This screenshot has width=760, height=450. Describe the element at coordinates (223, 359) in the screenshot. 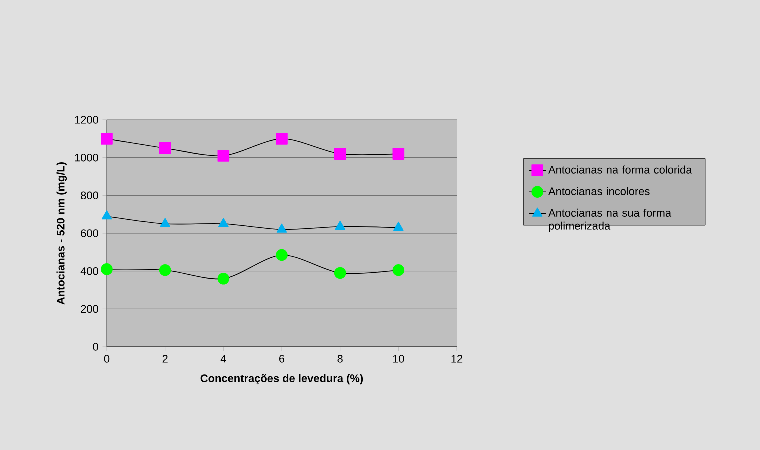

I see `x-tick-label: 4` at that location.